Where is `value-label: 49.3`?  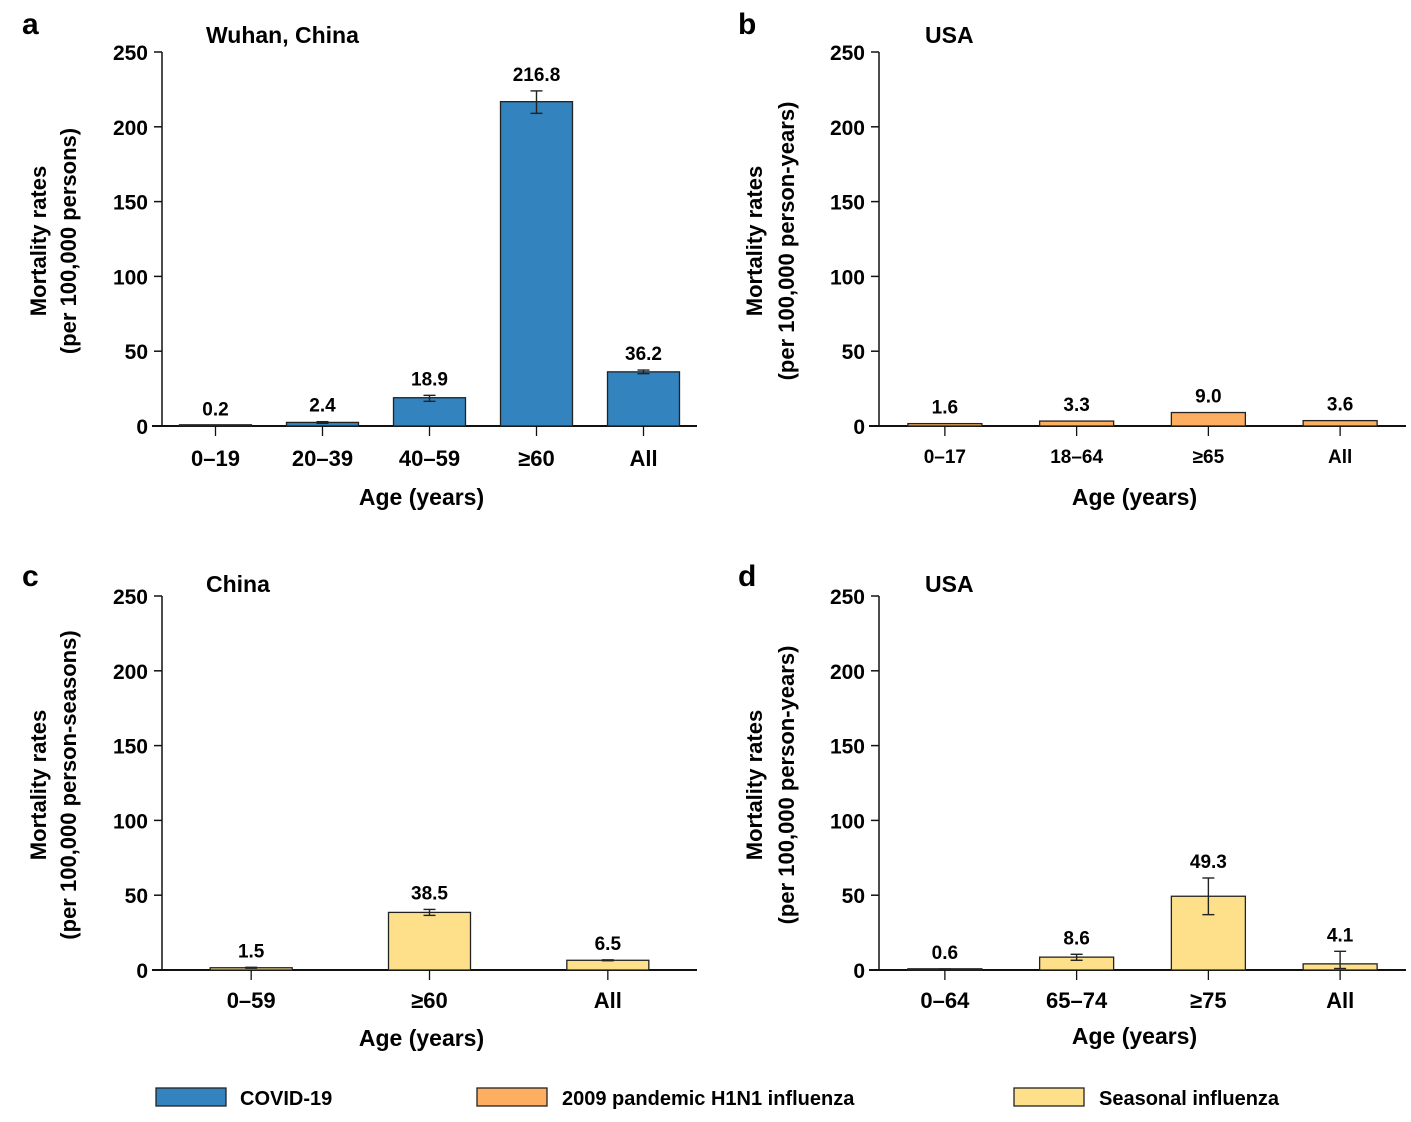
value-label: 49.3 is located at coordinates (1208, 862).